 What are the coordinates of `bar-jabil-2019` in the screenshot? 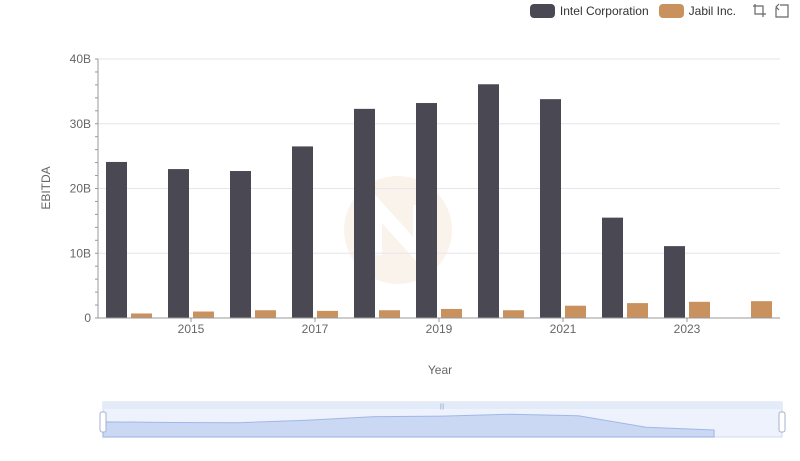 It's located at (451, 313).